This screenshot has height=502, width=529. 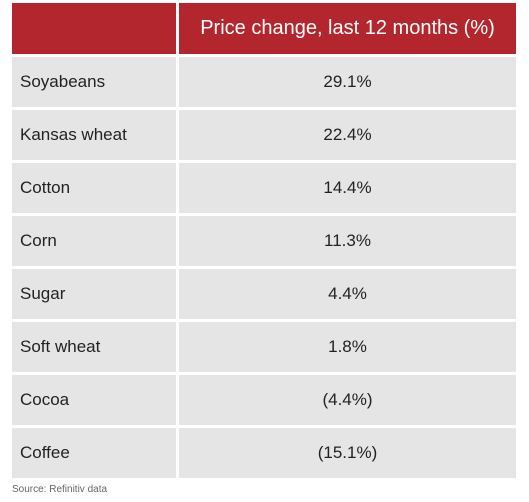 What do you see at coordinates (346, 188) in the screenshot?
I see `price-change-value: 14.4%` at bounding box center [346, 188].